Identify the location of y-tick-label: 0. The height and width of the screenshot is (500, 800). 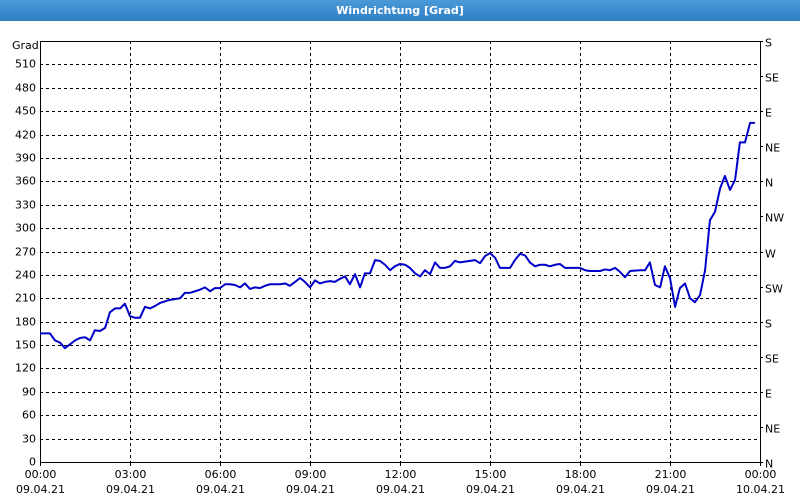
(32, 462).